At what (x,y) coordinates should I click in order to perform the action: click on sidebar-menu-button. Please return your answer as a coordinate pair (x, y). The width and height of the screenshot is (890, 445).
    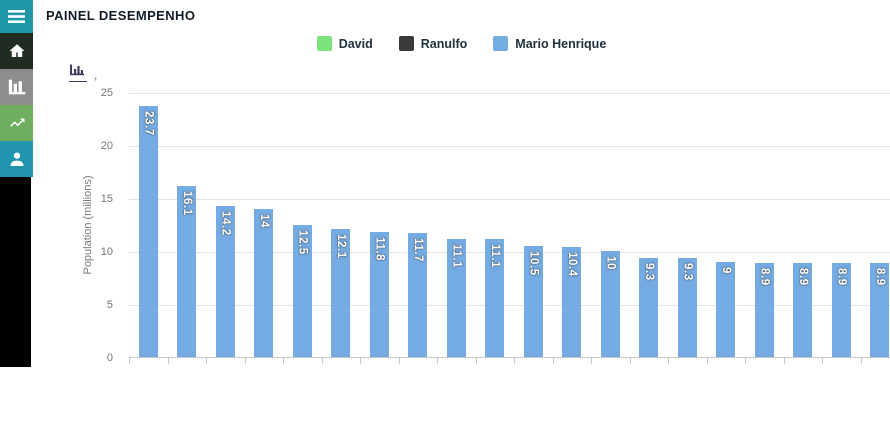
    Looking at the image, I should click on (16, 16).